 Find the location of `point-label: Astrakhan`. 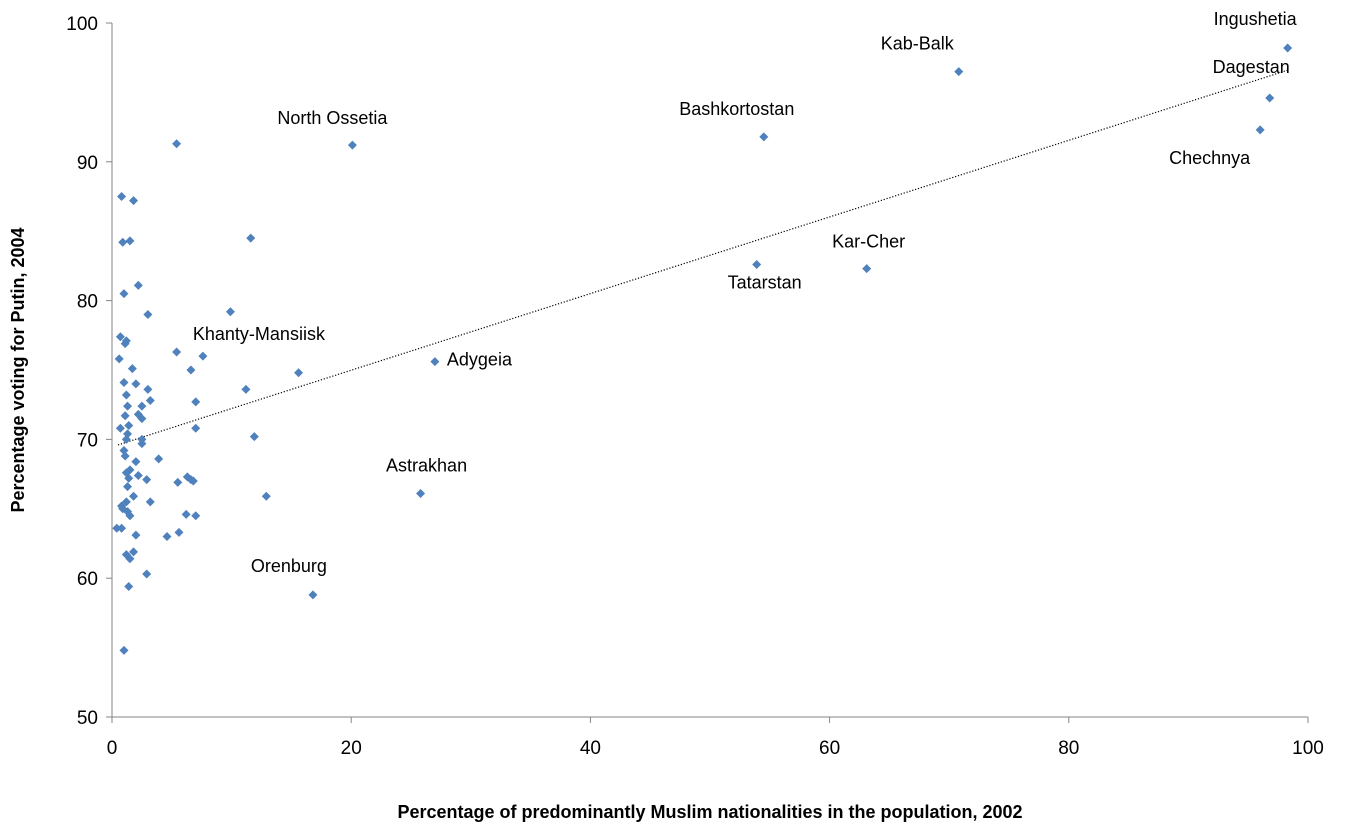

point-label: Astrakhan is located at coordinates (426, 466).